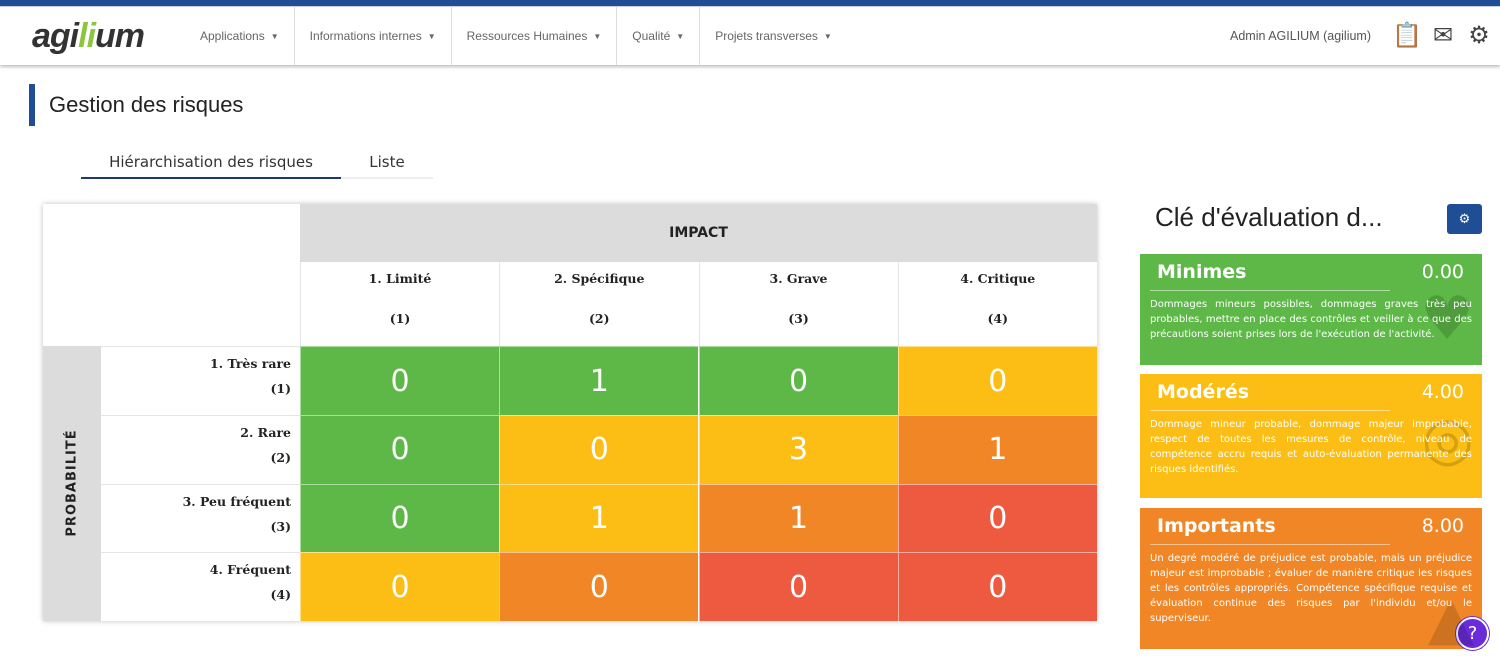 The image size is (1500, 656). What do you see at coordinates (1216, 526) in the screenshot?
I see `card-name: Importants` at bounding box center [1216, 526].